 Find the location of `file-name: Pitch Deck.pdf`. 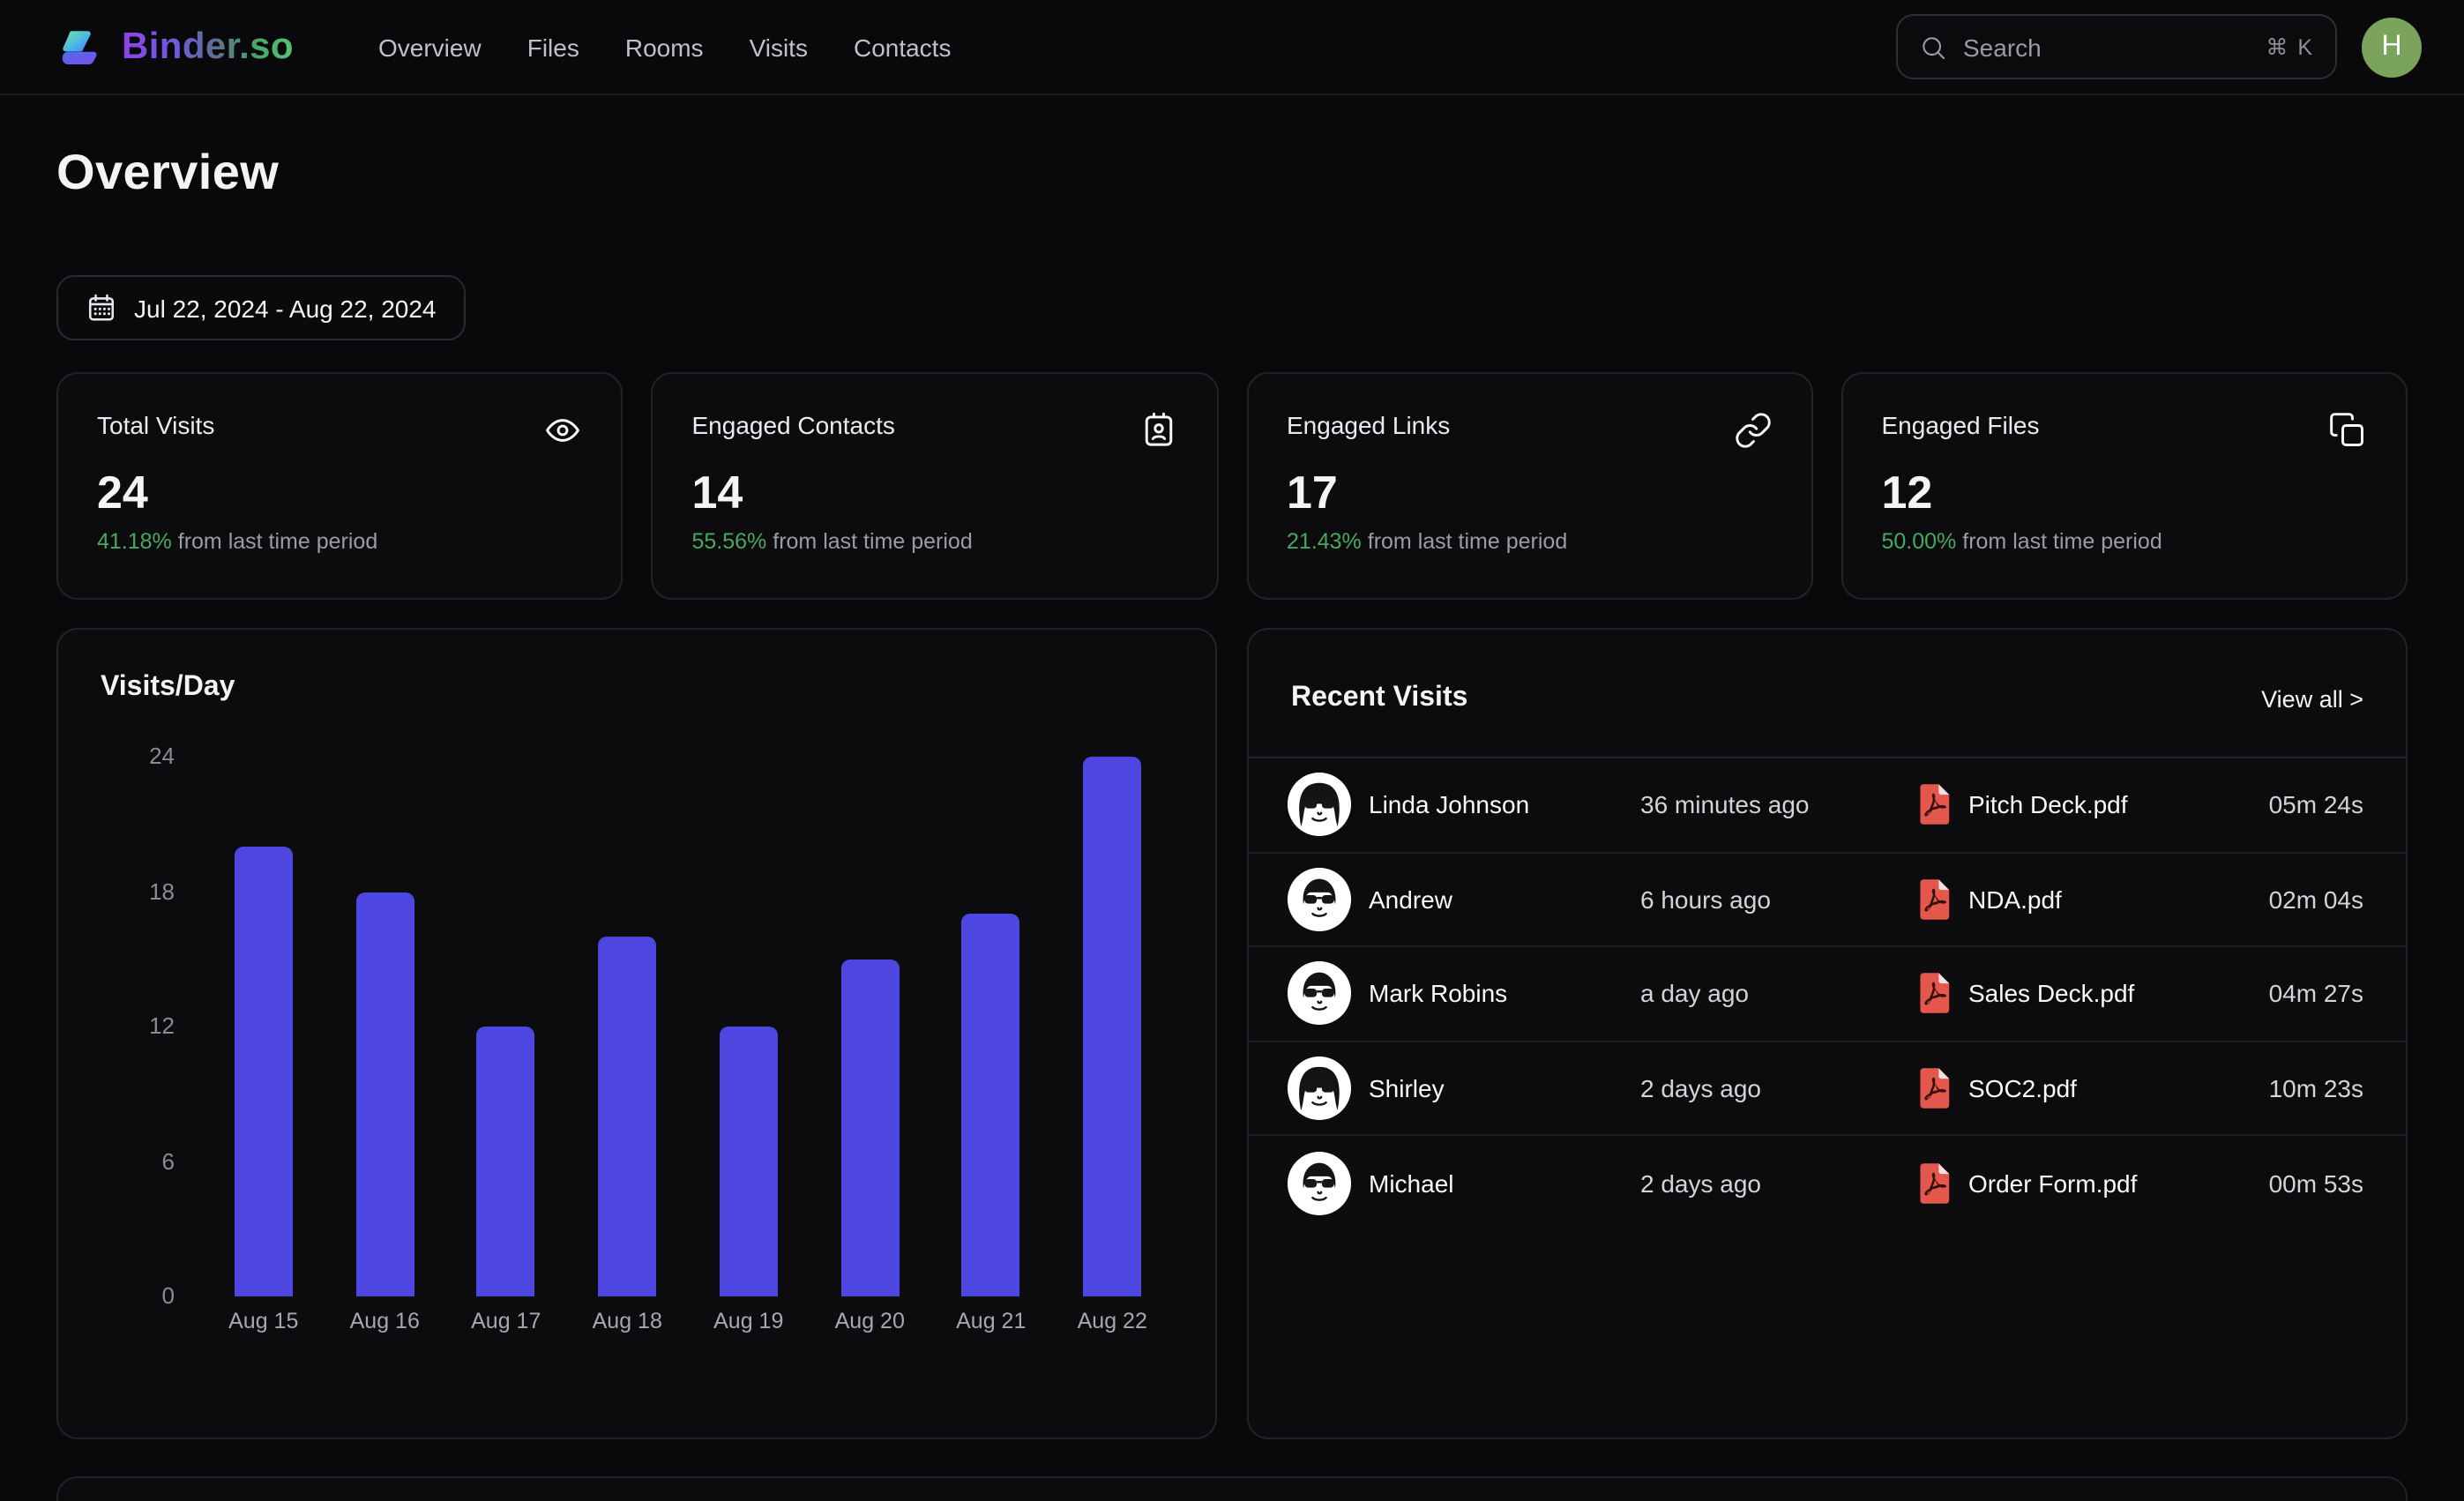

file-name: Pitch Deck.pdf is located at coordinates (2048, 804).